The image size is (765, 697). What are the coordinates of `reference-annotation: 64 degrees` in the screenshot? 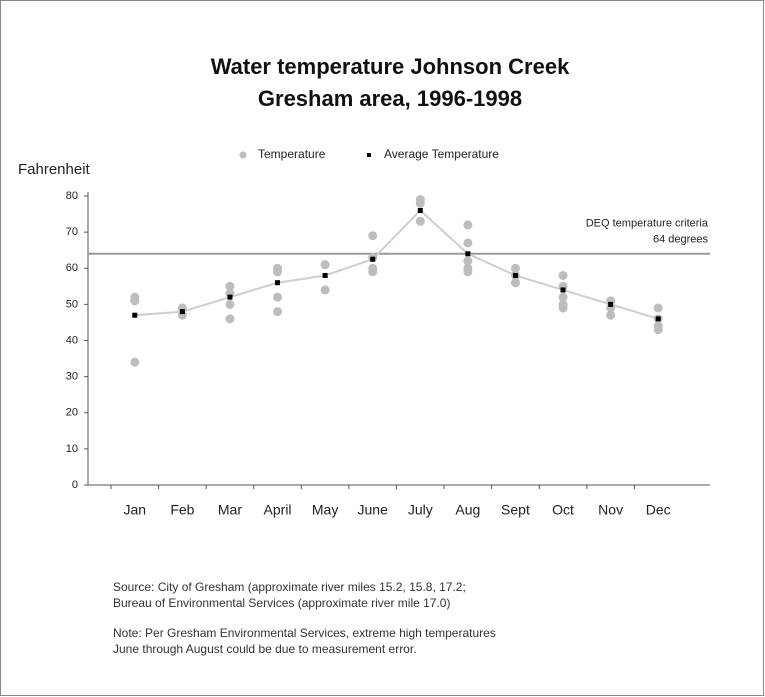 It's located at (681, 240).